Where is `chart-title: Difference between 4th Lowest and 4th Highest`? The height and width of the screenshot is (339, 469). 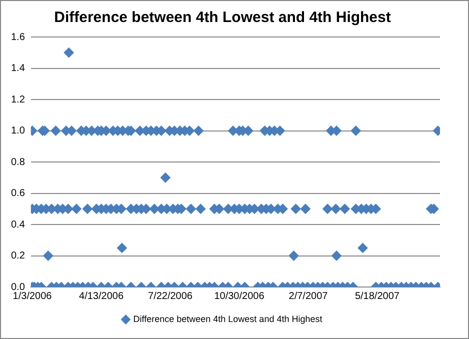
chart-title: Difference between 4th Lowest and 4th Highest is located at coordinates (222, 17).